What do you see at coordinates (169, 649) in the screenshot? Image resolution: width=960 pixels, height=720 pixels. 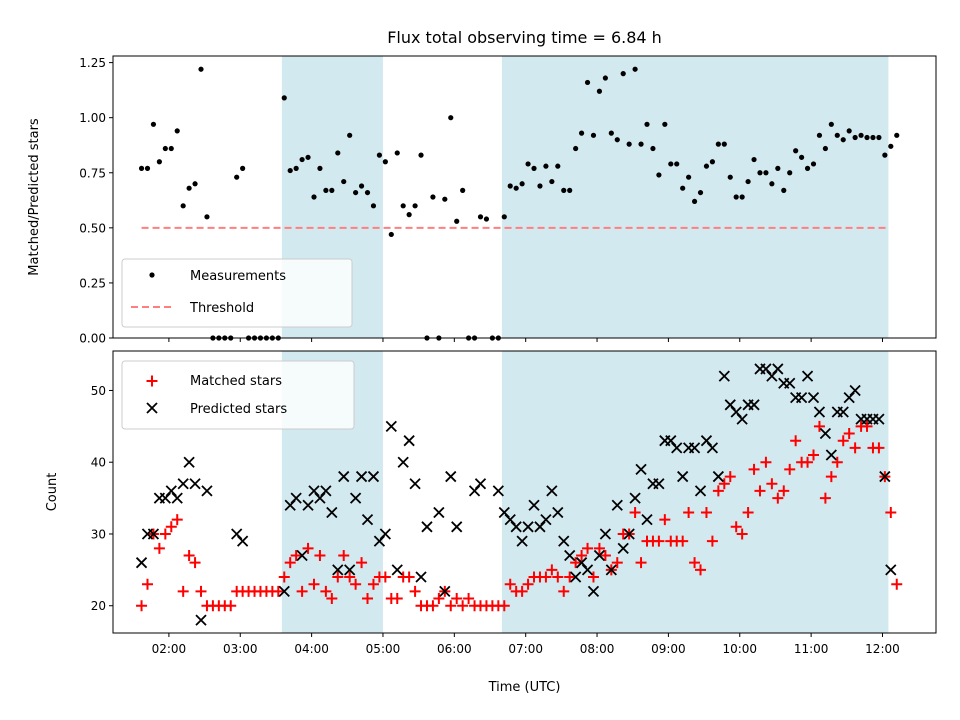 I see `x-tick-label: 02:00` at bounding box center [169, 649].